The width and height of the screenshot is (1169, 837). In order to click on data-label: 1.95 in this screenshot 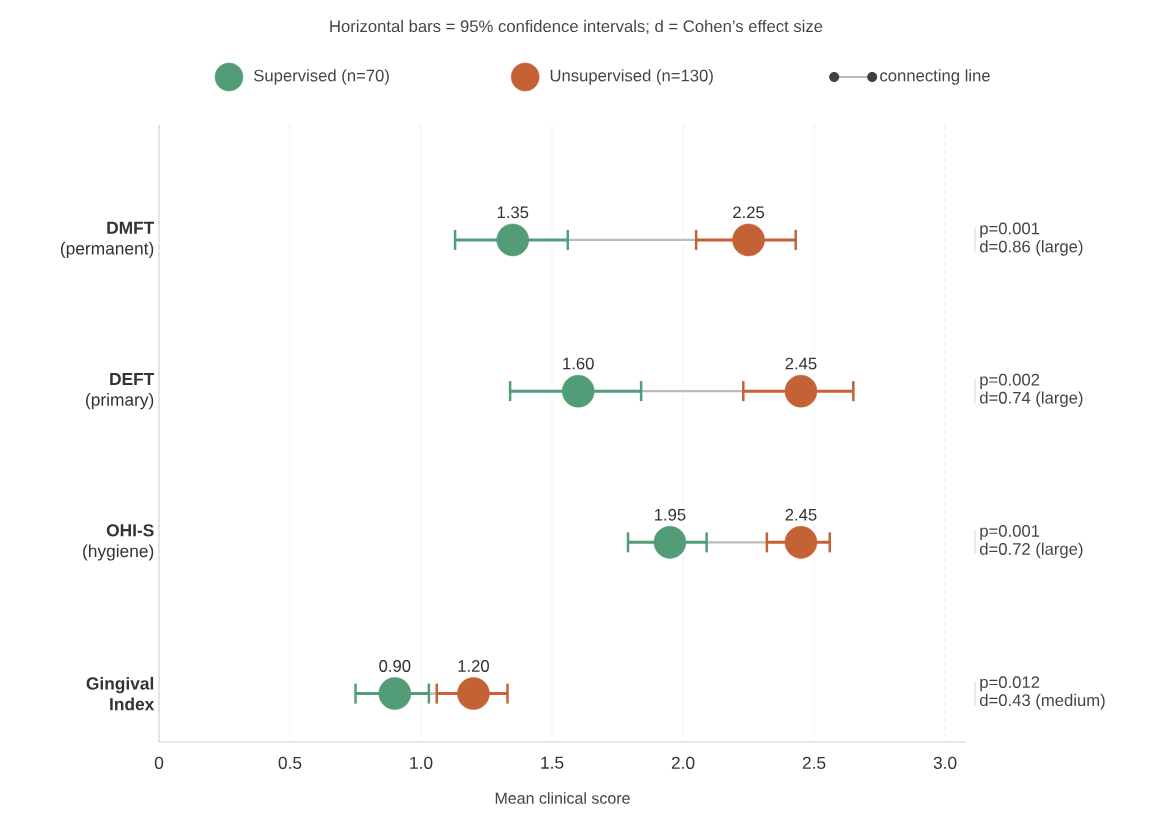, I will do `click(670, 514)`.